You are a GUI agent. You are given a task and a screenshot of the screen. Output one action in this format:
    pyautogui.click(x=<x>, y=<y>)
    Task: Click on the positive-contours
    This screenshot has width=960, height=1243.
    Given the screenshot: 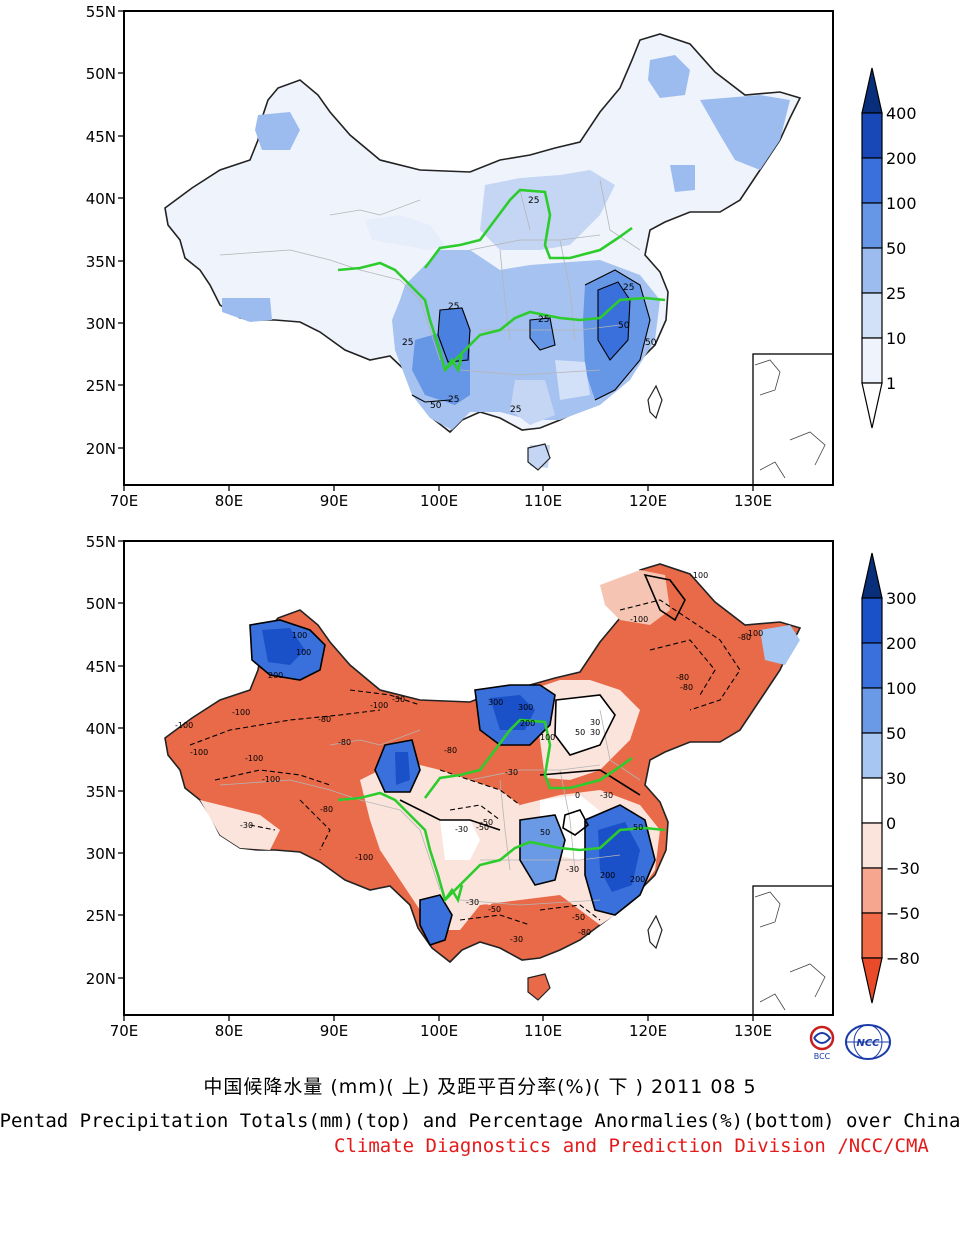 What is the action you would take?
    pyautogui.click(x=467, y=759)
    